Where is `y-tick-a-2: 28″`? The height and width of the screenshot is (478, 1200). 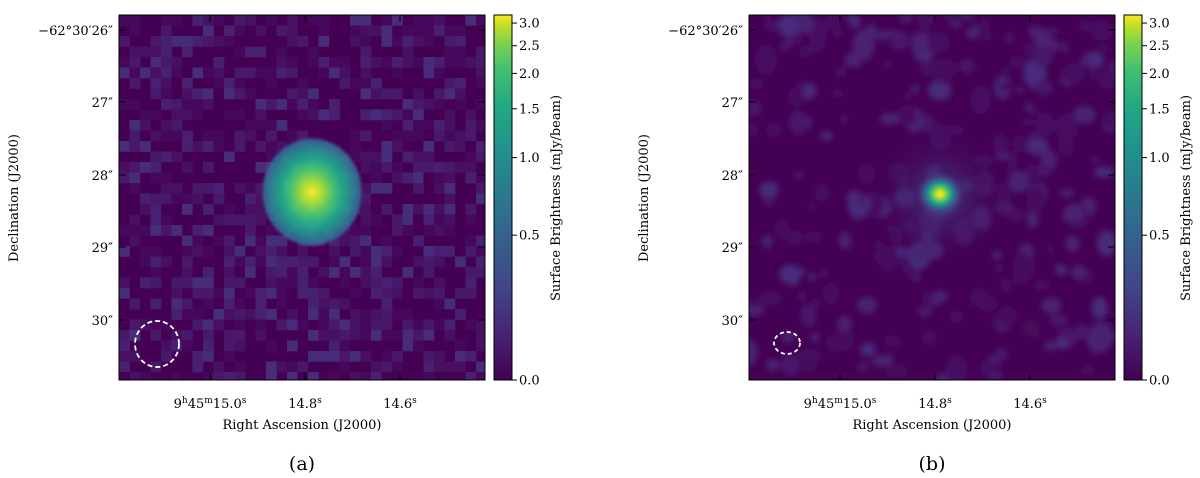
y-tick-a-2: 28″ is located at coordinates (103, 176).